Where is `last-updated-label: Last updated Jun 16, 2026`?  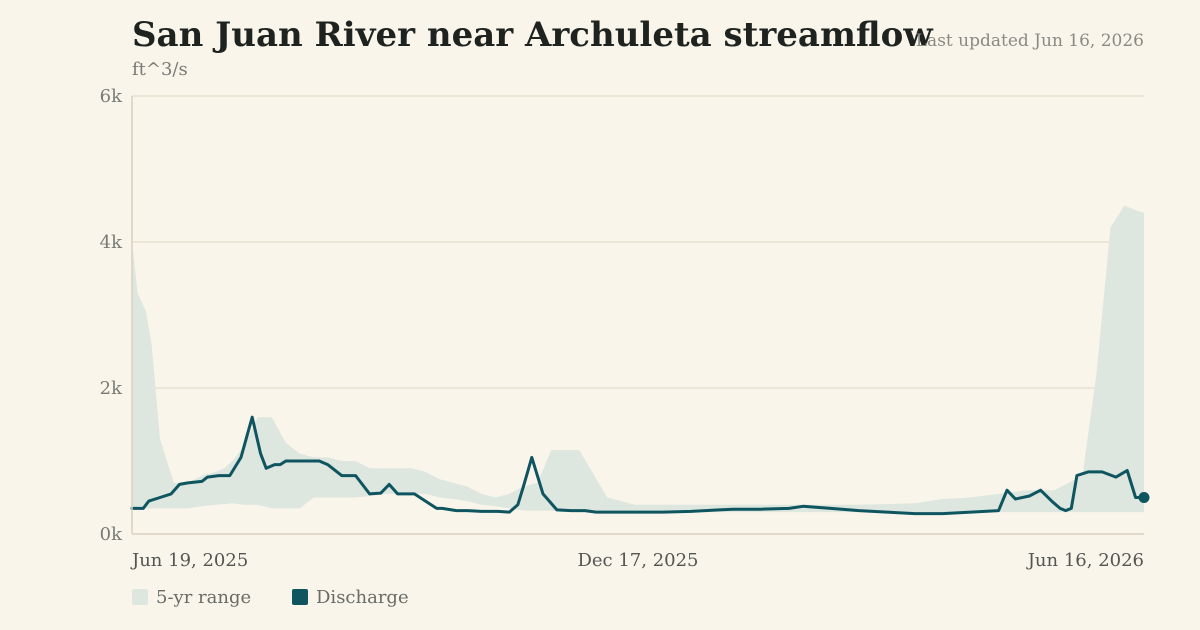 last-updated-label: Last updated Jun 16, 2026 is located at coordinates (1030, 41).